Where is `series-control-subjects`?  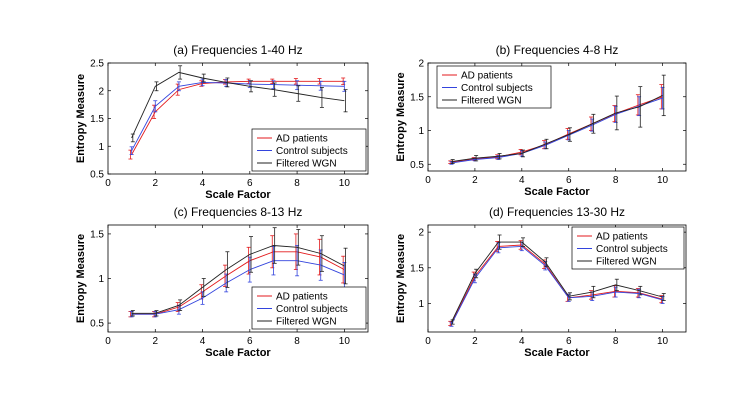
series-control-subjects is located at coordinates (238, 116).